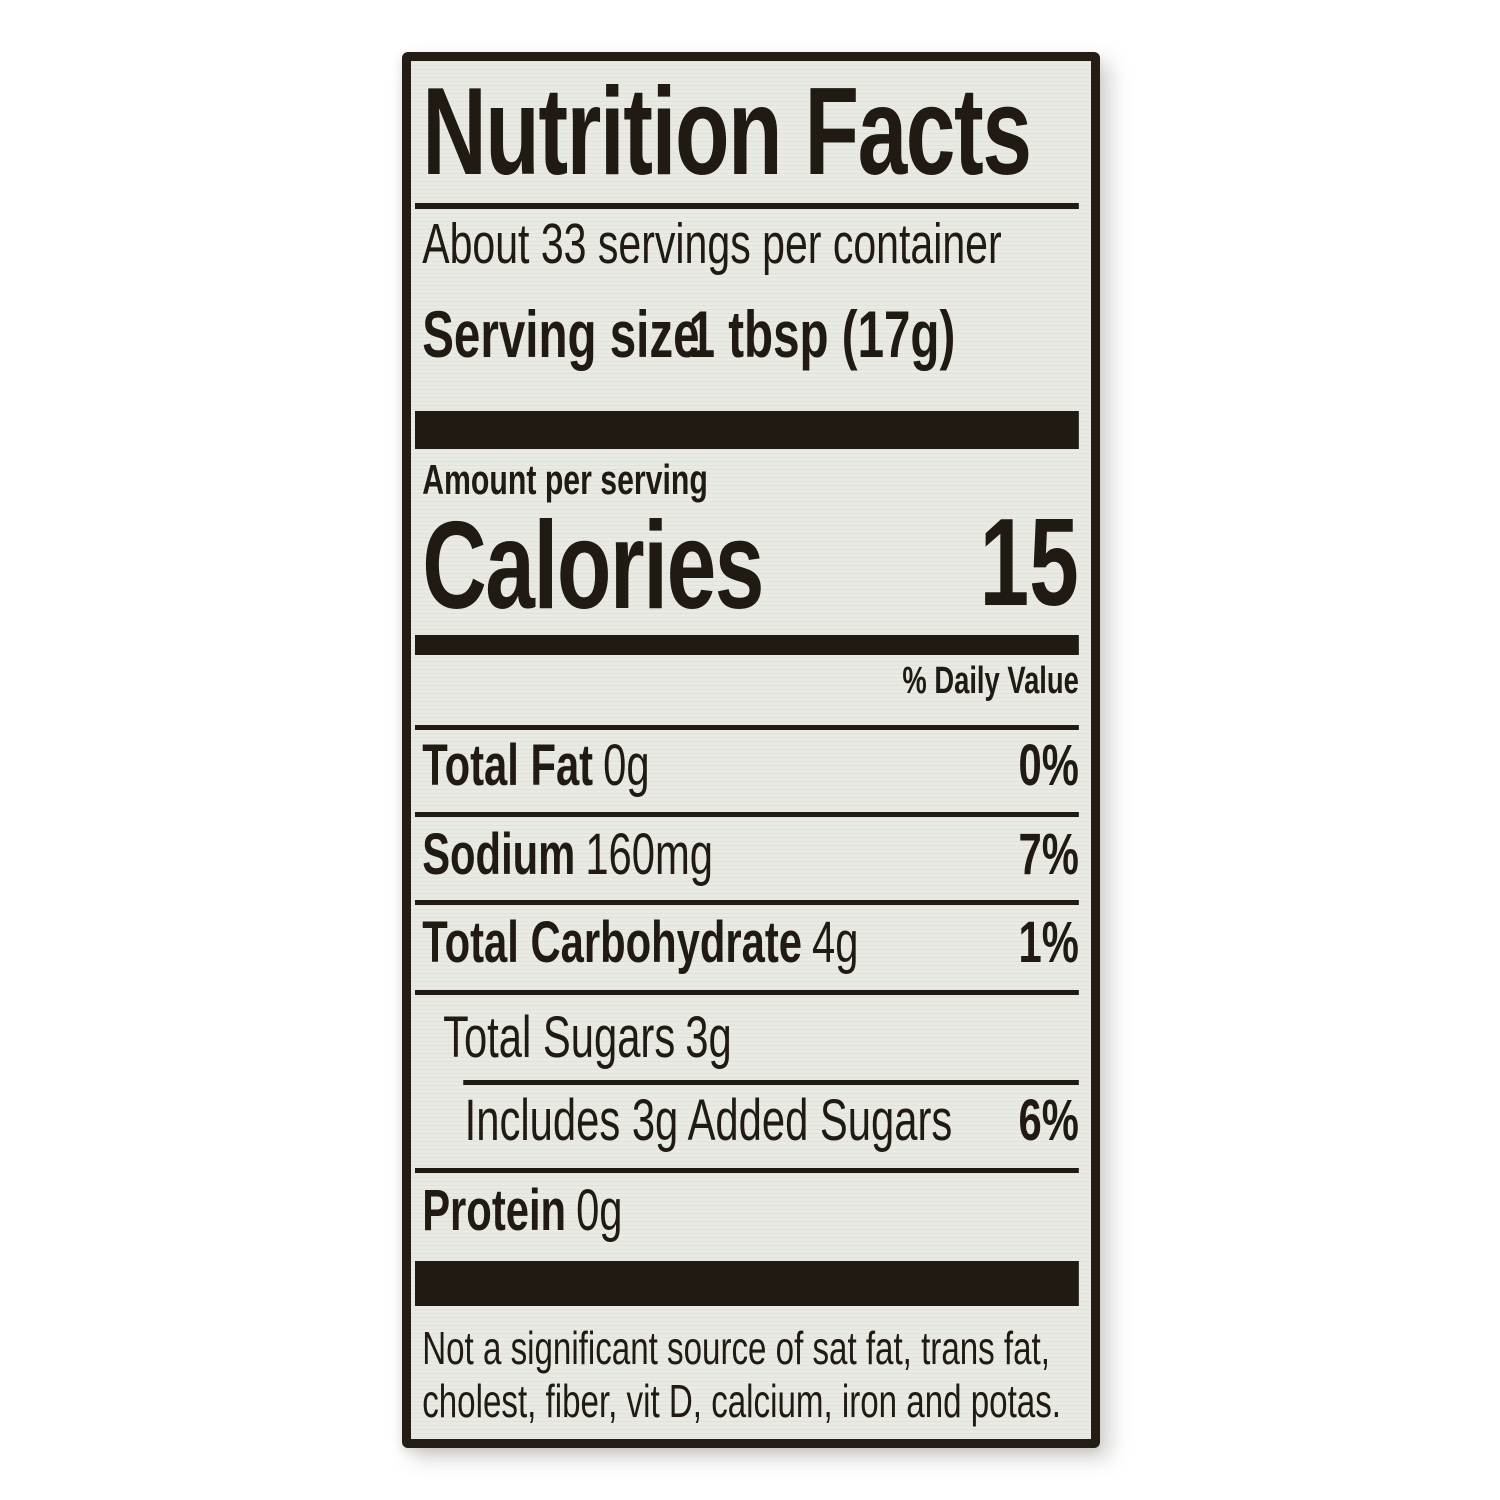 The width and height of the screenshot is (1500, 1500). I want to click on servings-per-container: About 33 servings per container, so click(712, 244).